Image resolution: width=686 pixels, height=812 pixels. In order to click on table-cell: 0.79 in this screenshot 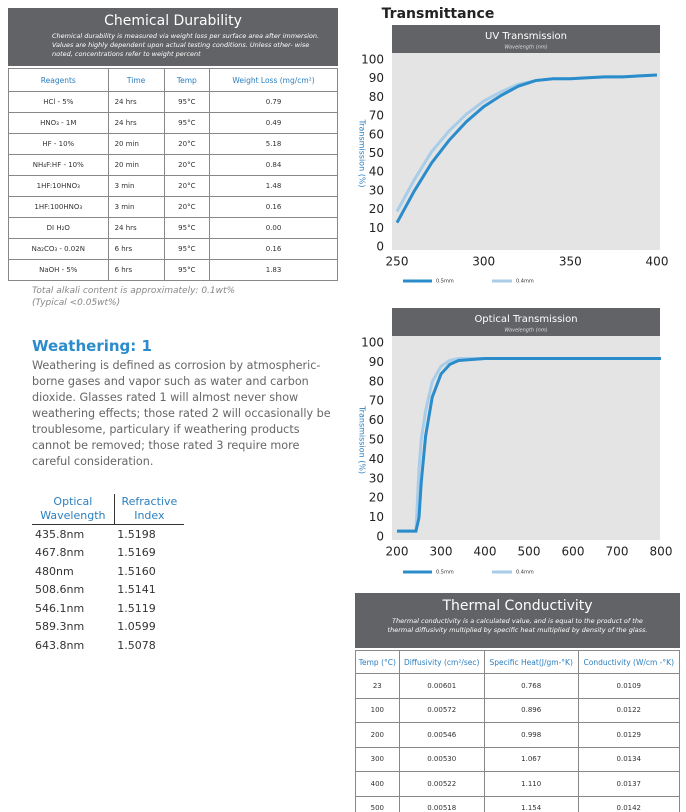, I will do `click(273, 102)`.